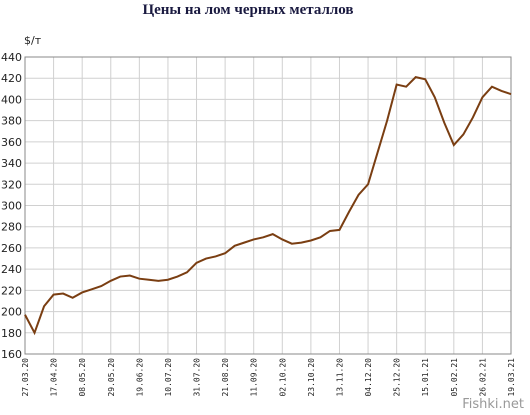 The image size is (530, 415). What do you see at coordinates (493, 404) in the screenshot?
I see `watermark: Fishki.net` at bounding box center [493, 404].